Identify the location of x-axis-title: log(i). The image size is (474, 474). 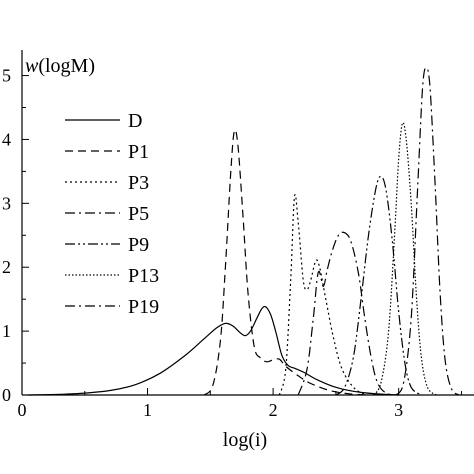
(245, 440).